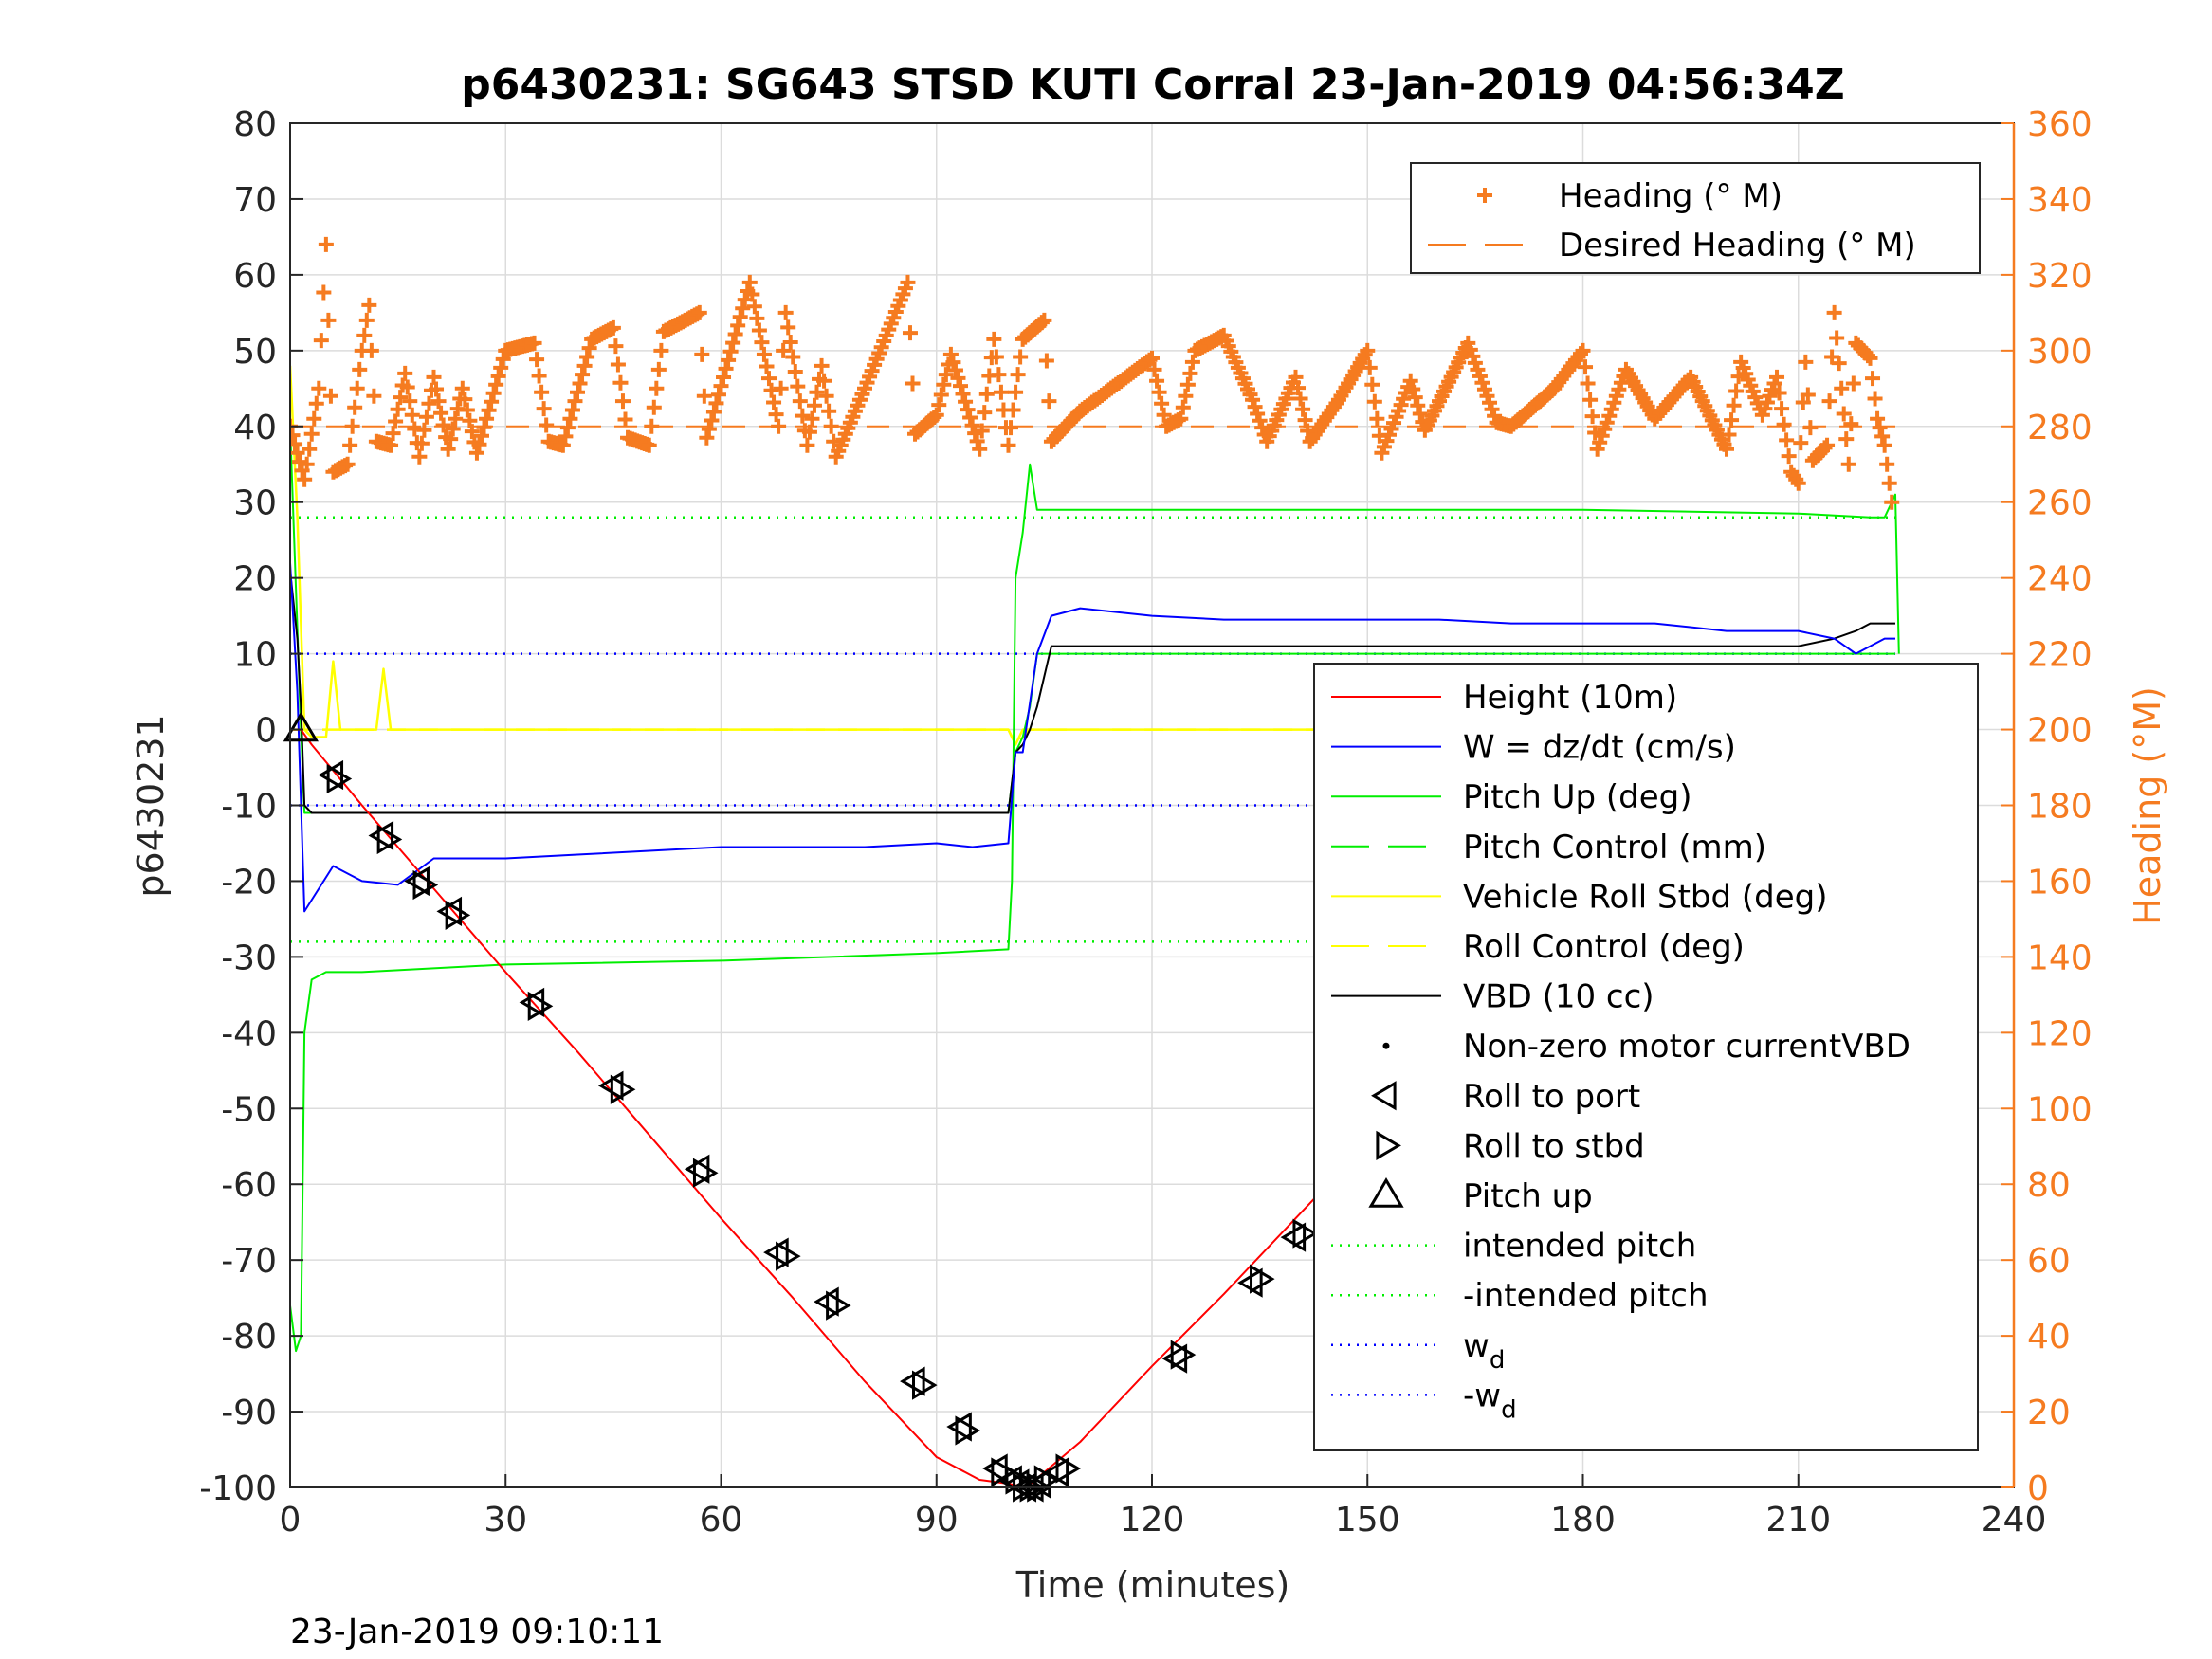 The image size is (2212, 1659). What do you see at coordinates (2049, 1337) in the screenshot?
I see `tick-label-y-right: 40` at bounding box center [2049, 1337].